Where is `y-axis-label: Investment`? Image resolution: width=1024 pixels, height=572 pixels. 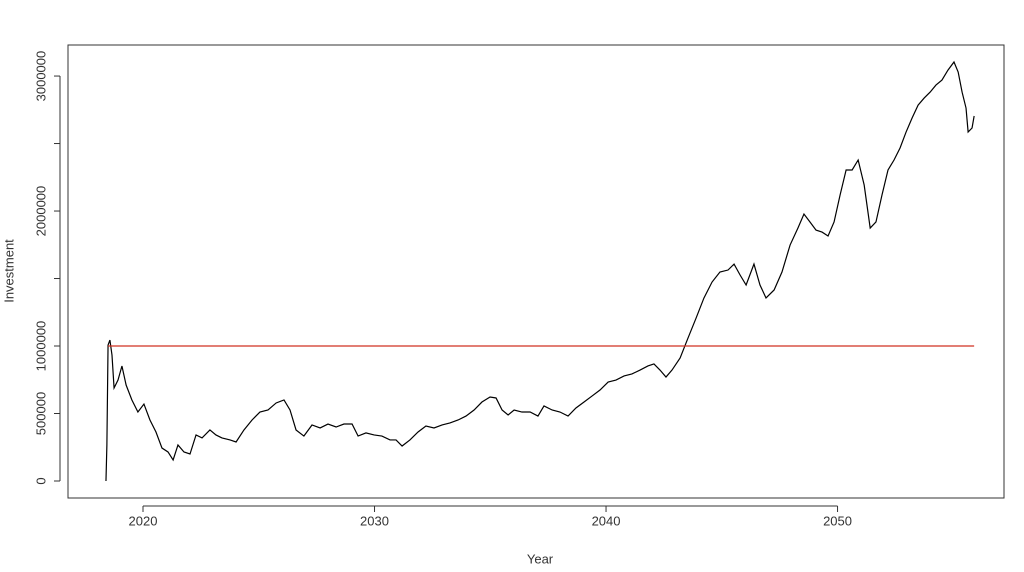 y-axis-label: Investment is located at coordinates (8, 271).